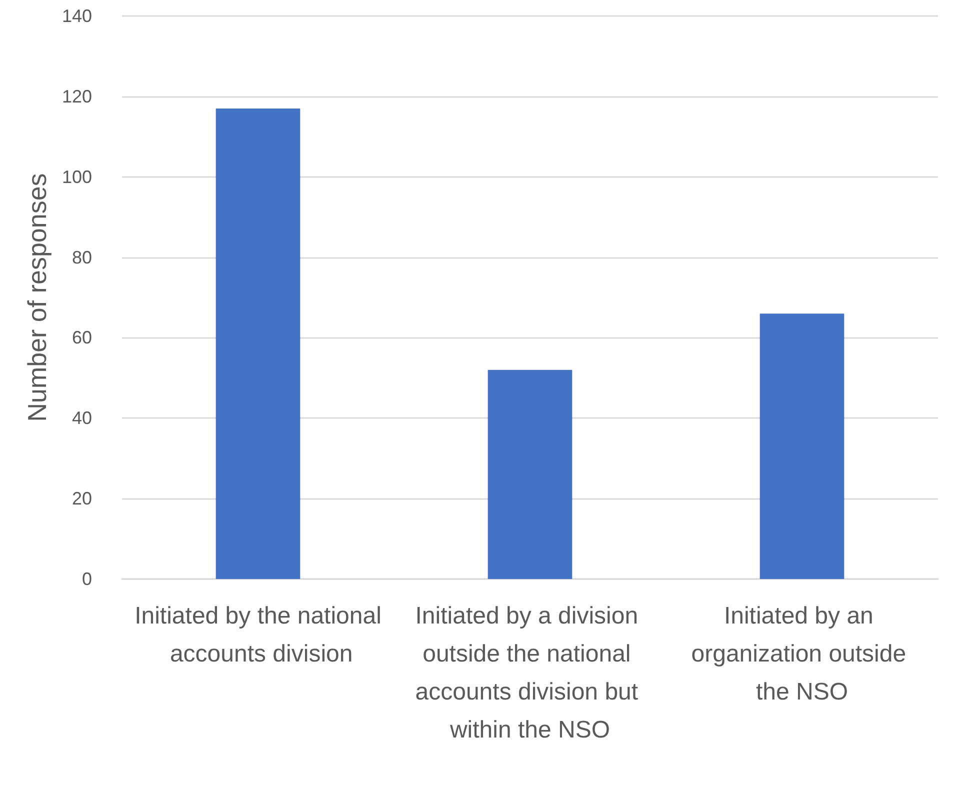 The image size is (958, 791). Describe the element at coordinates (82, 338) in the screenshot. I see `y-tick-label: 60` at that location.